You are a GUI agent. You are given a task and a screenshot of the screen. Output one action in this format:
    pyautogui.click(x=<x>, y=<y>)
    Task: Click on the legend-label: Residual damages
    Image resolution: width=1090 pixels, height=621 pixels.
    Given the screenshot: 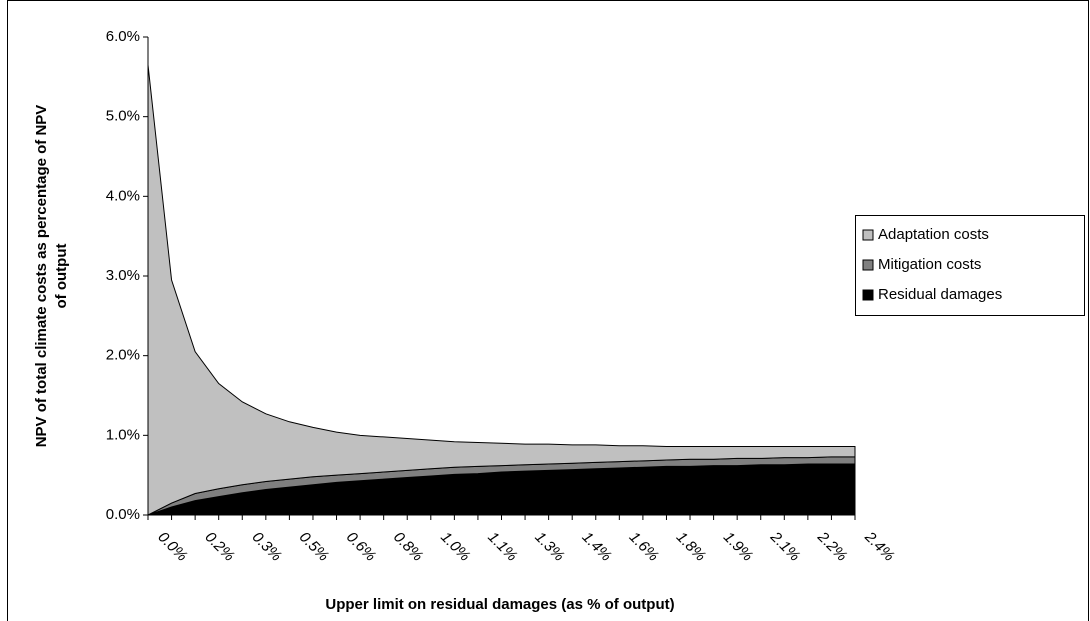 What is the action you would take?
    pyautogui.click(x=940, y=294)
    